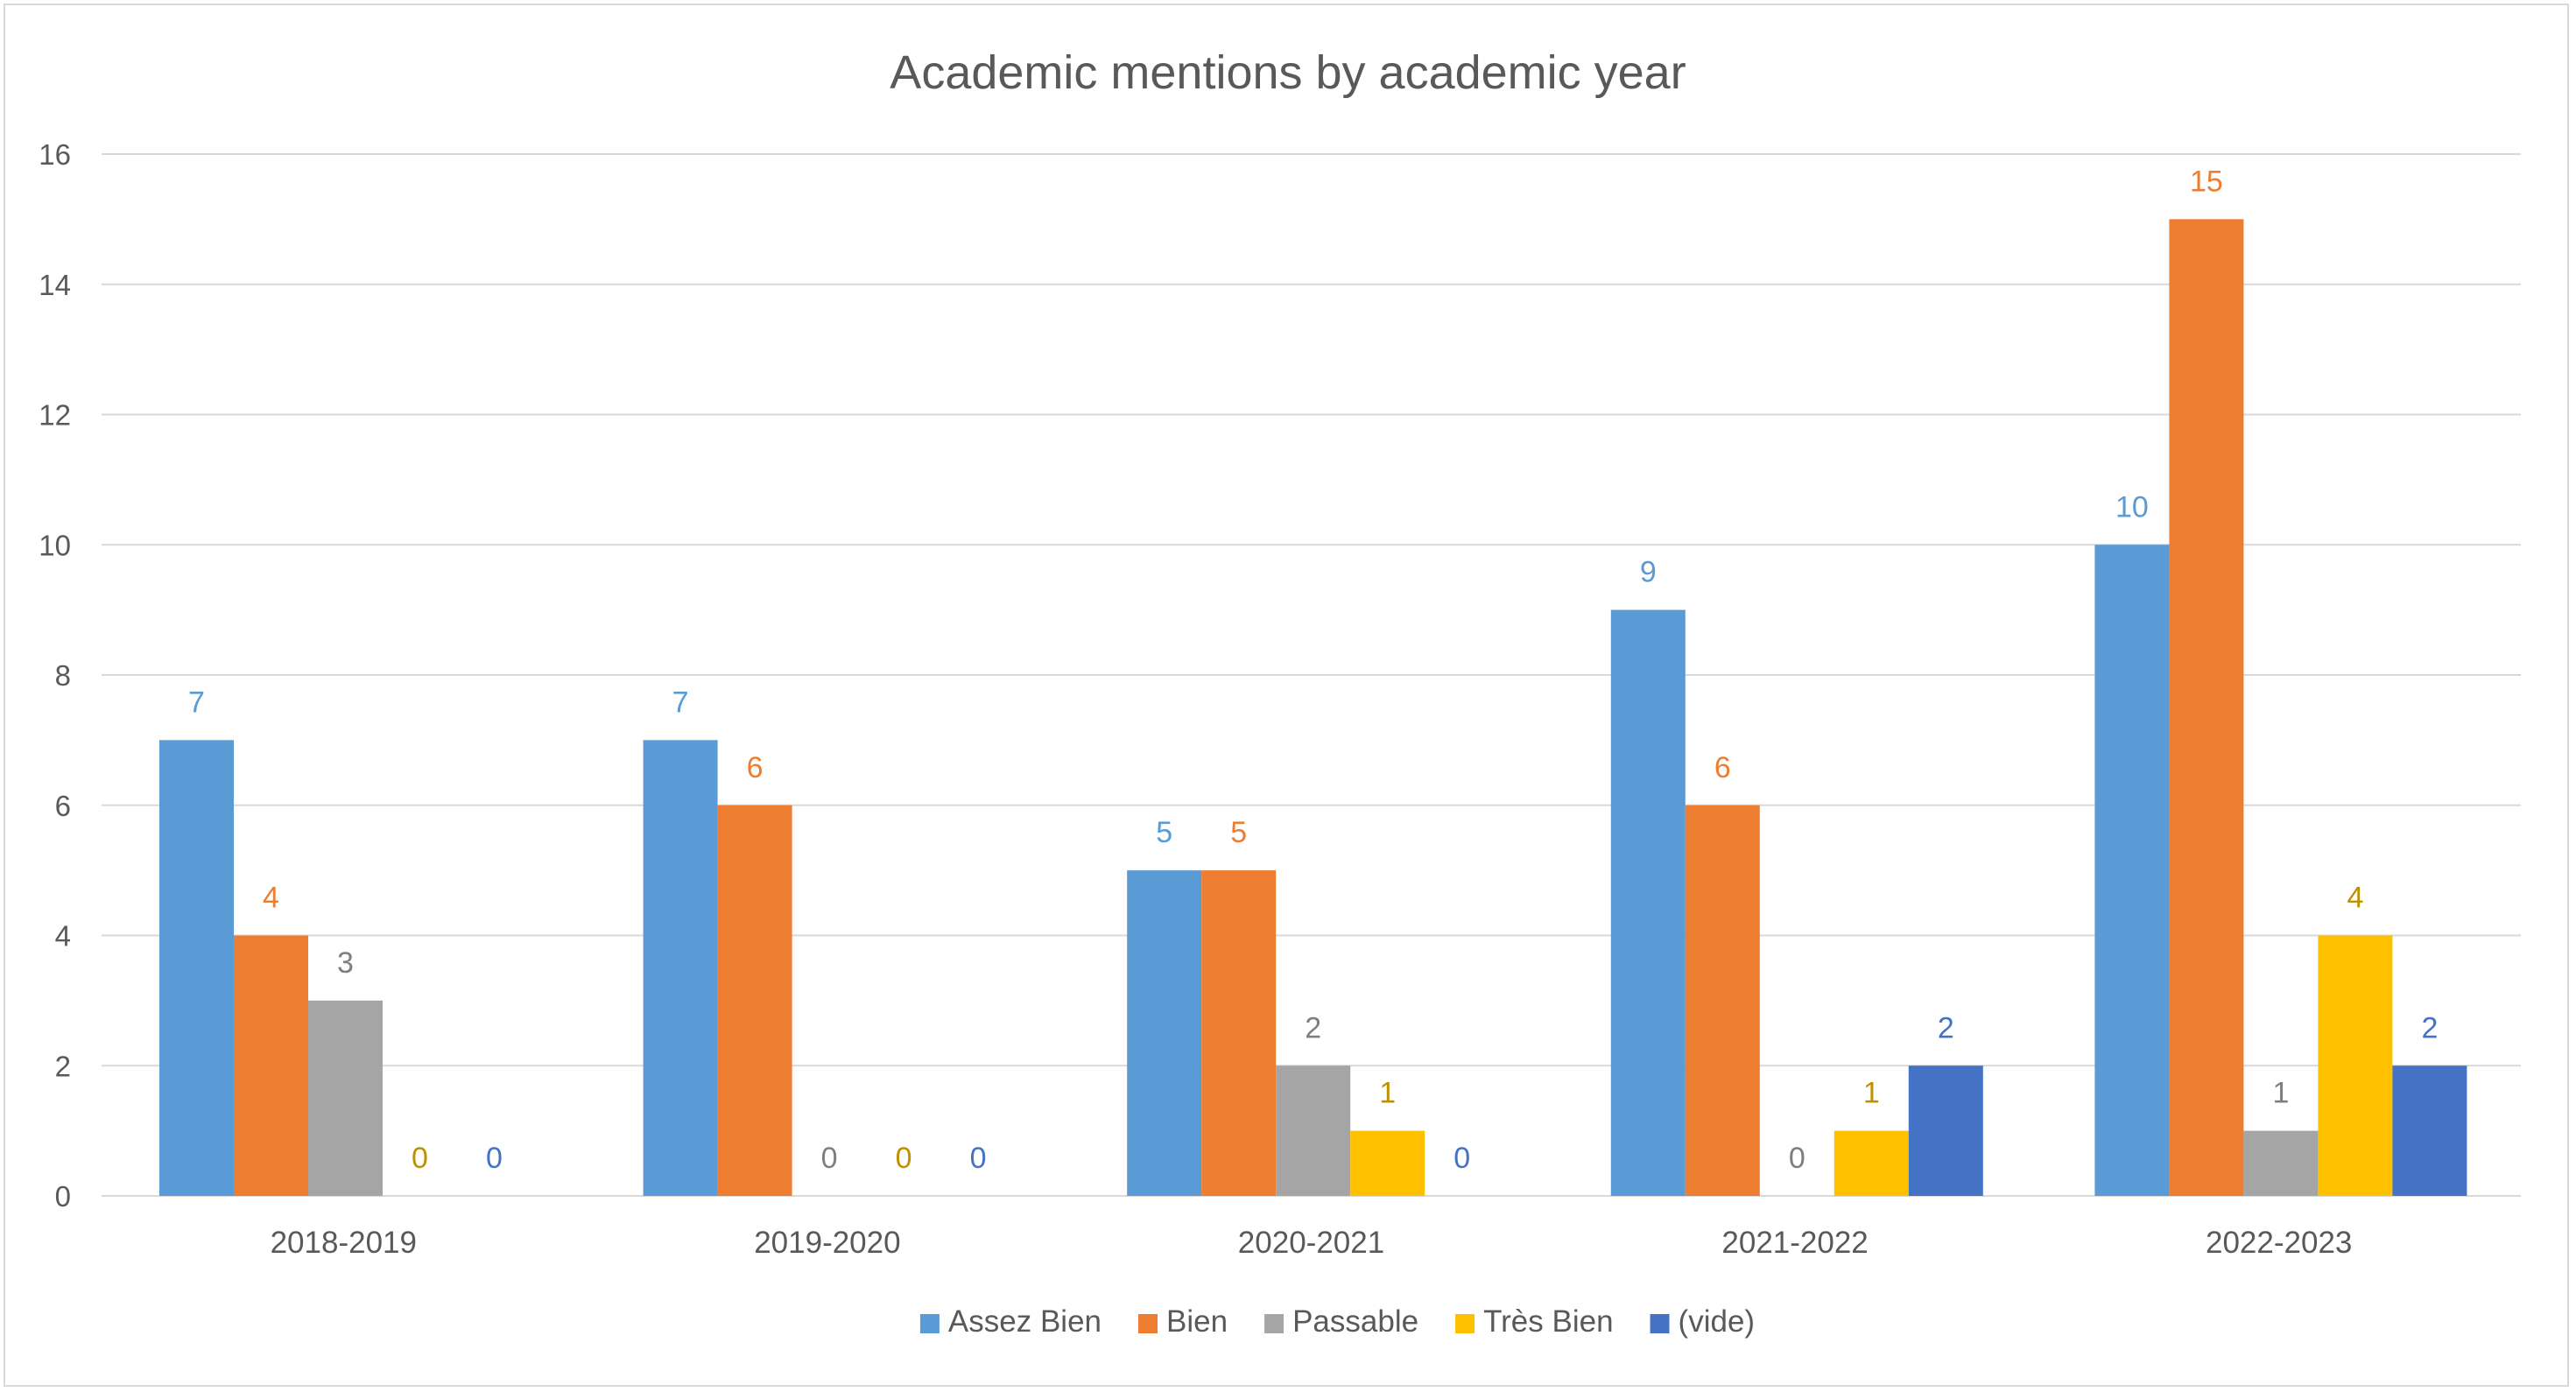 This screenshot has width=2576, height=1392. Describe the element at coordinates (680, 968) in the screenshot. I see `bar-assez-bien-2019-2020` at that location.